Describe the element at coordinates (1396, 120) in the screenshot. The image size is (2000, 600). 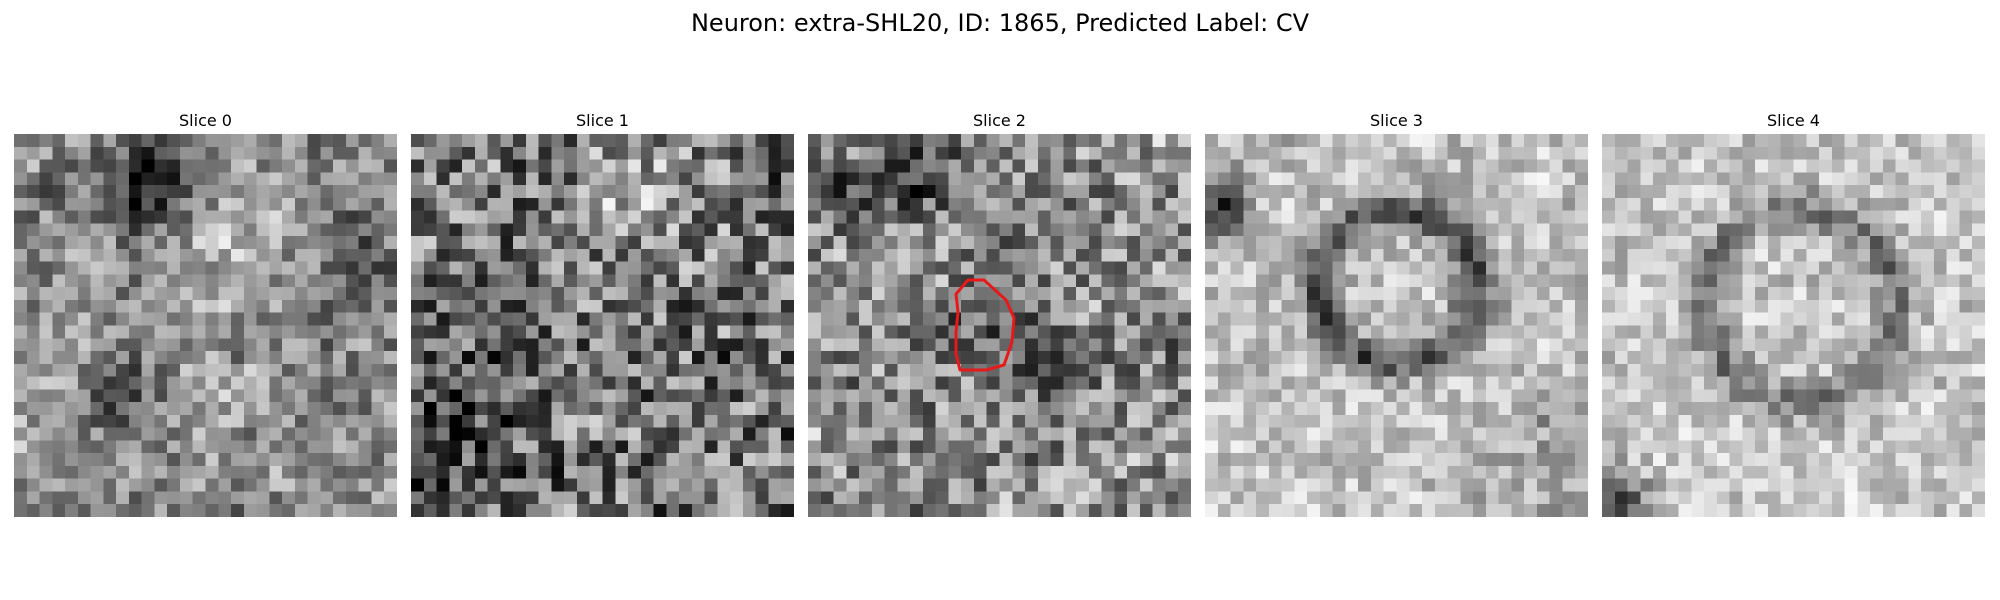
I see `slice-3-title: Slice 3` at that location.